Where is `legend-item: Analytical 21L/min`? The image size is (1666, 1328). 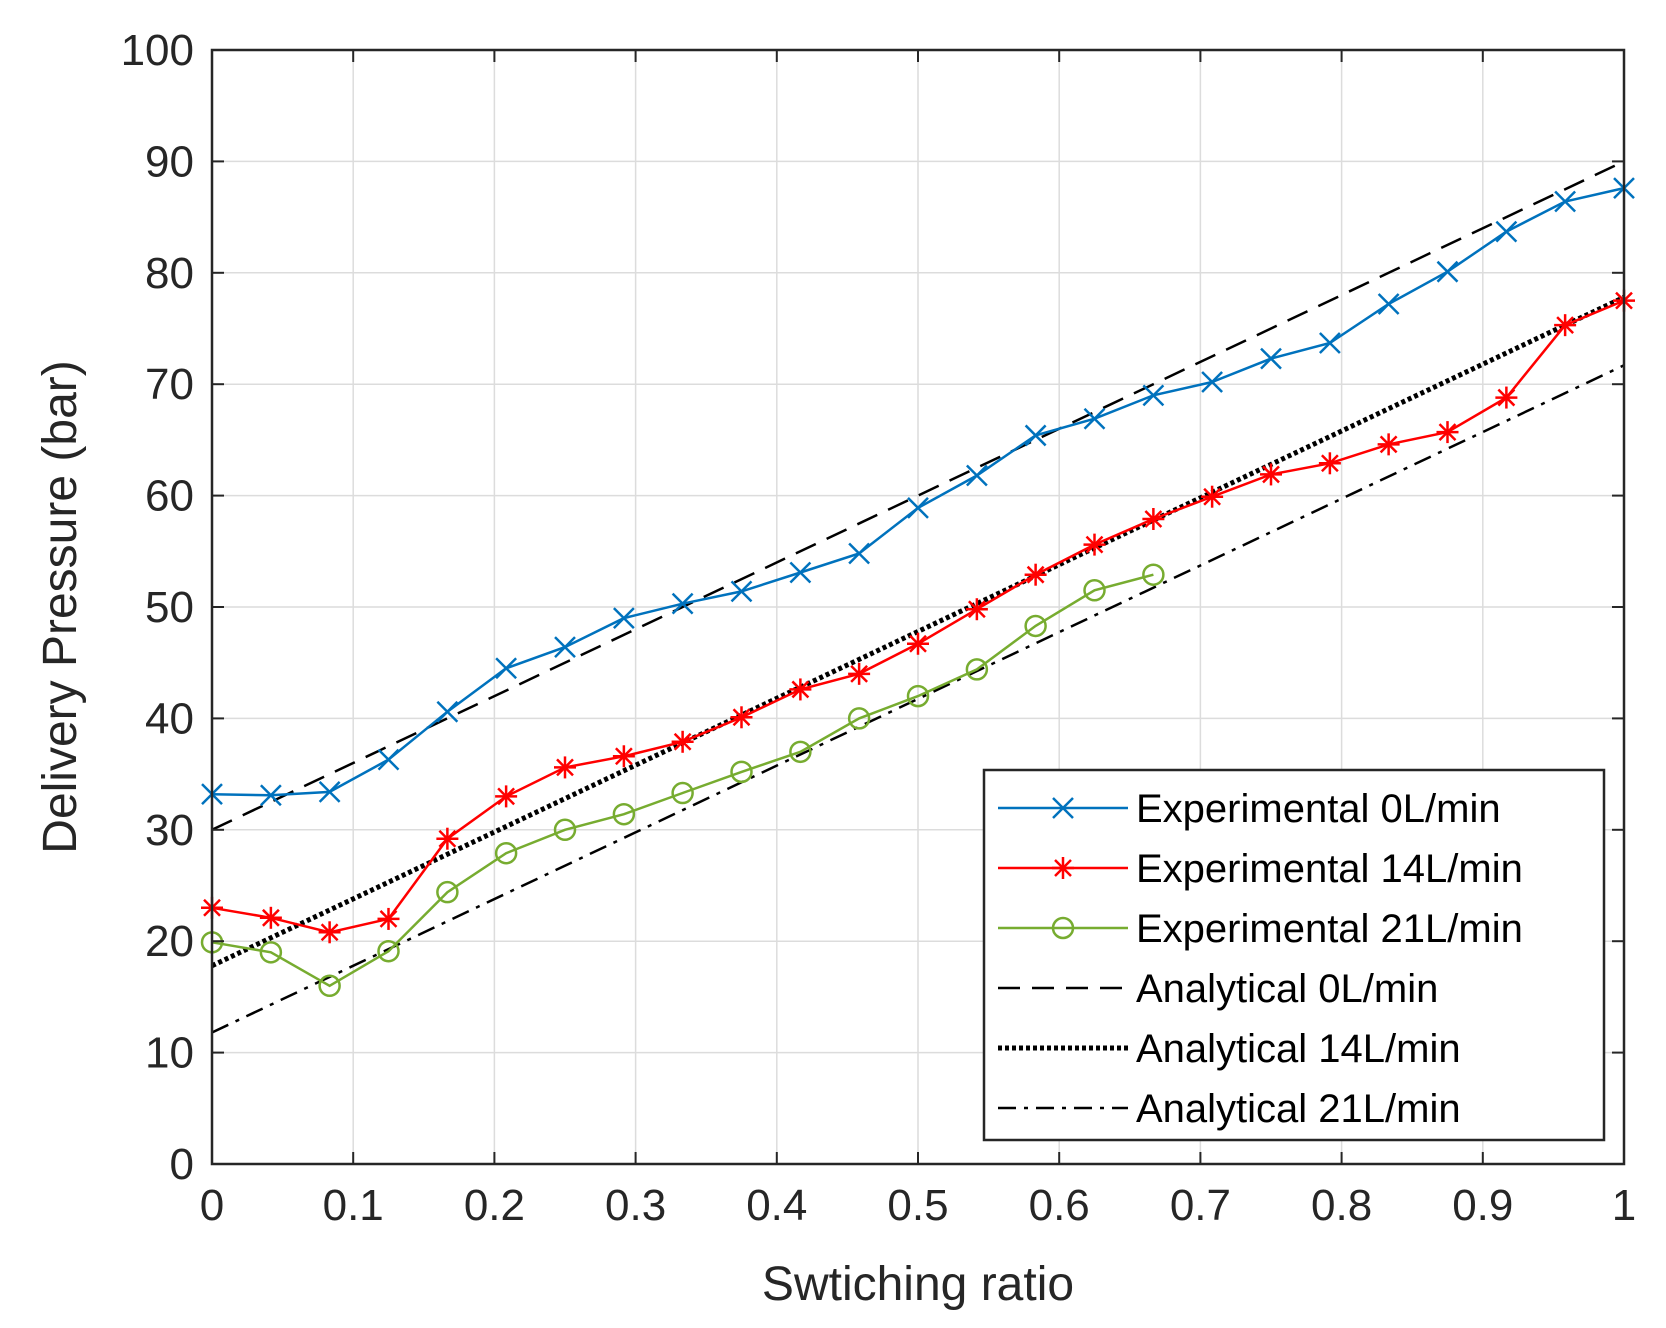
legend-item: Analytical 21L/min is located at coordinates (1229, 1109).